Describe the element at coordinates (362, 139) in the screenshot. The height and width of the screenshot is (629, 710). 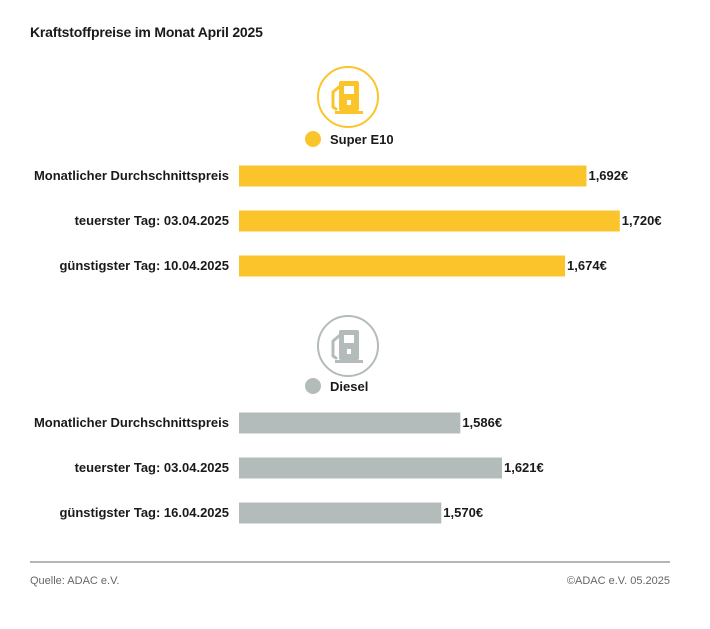
I see `legend-label: Super E10` at that location.